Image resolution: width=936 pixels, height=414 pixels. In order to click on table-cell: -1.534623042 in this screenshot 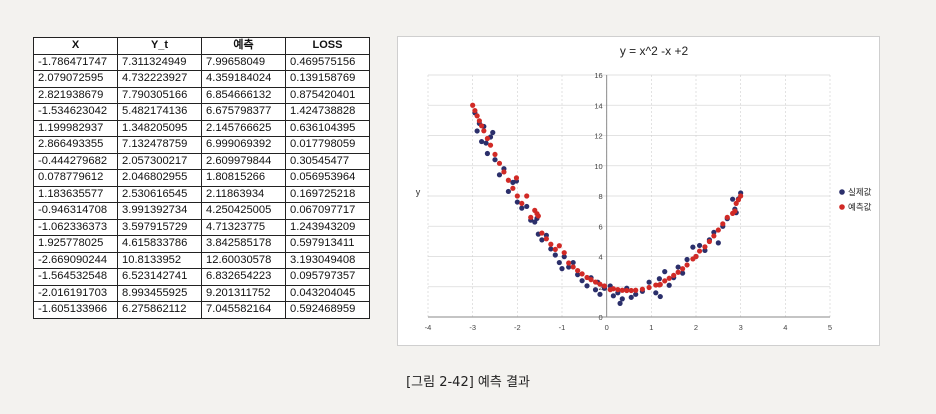, I will do `click(75, 112)`.